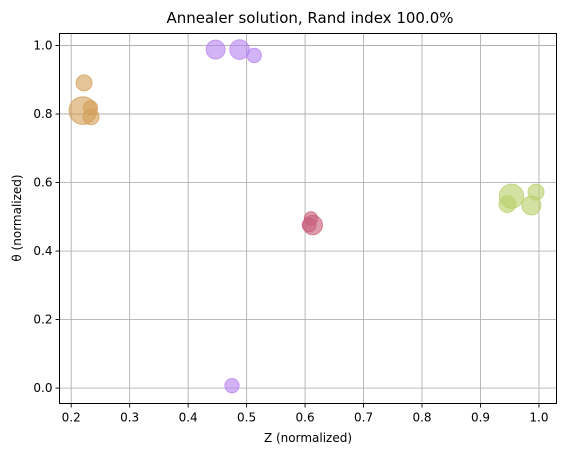  What do you see at coordinates (246, 418) in the screenshot?
I see `x-tick-label: 0.5` at bounding box center [246, 418].